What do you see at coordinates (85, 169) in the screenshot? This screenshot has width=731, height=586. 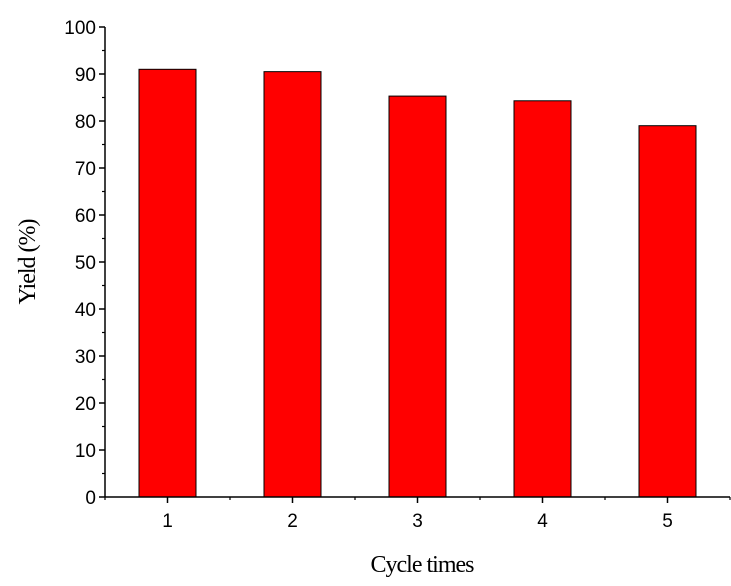 I see `y-tick-label: 70` at bounding box center [85, 169].